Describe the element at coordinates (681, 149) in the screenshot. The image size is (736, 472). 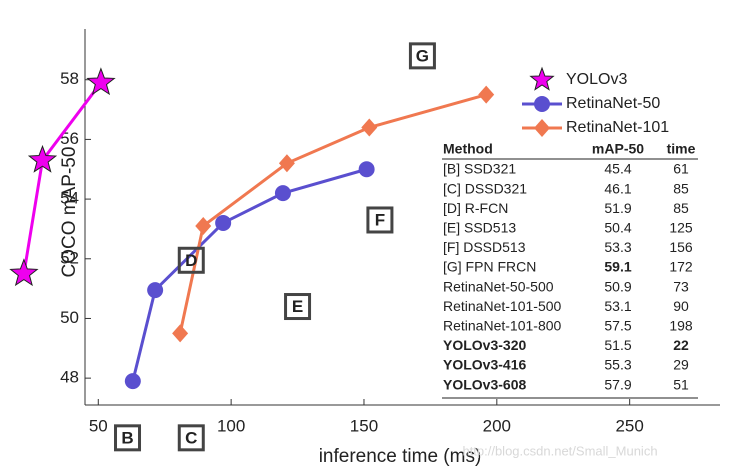
I see `table-header: time` at that location.